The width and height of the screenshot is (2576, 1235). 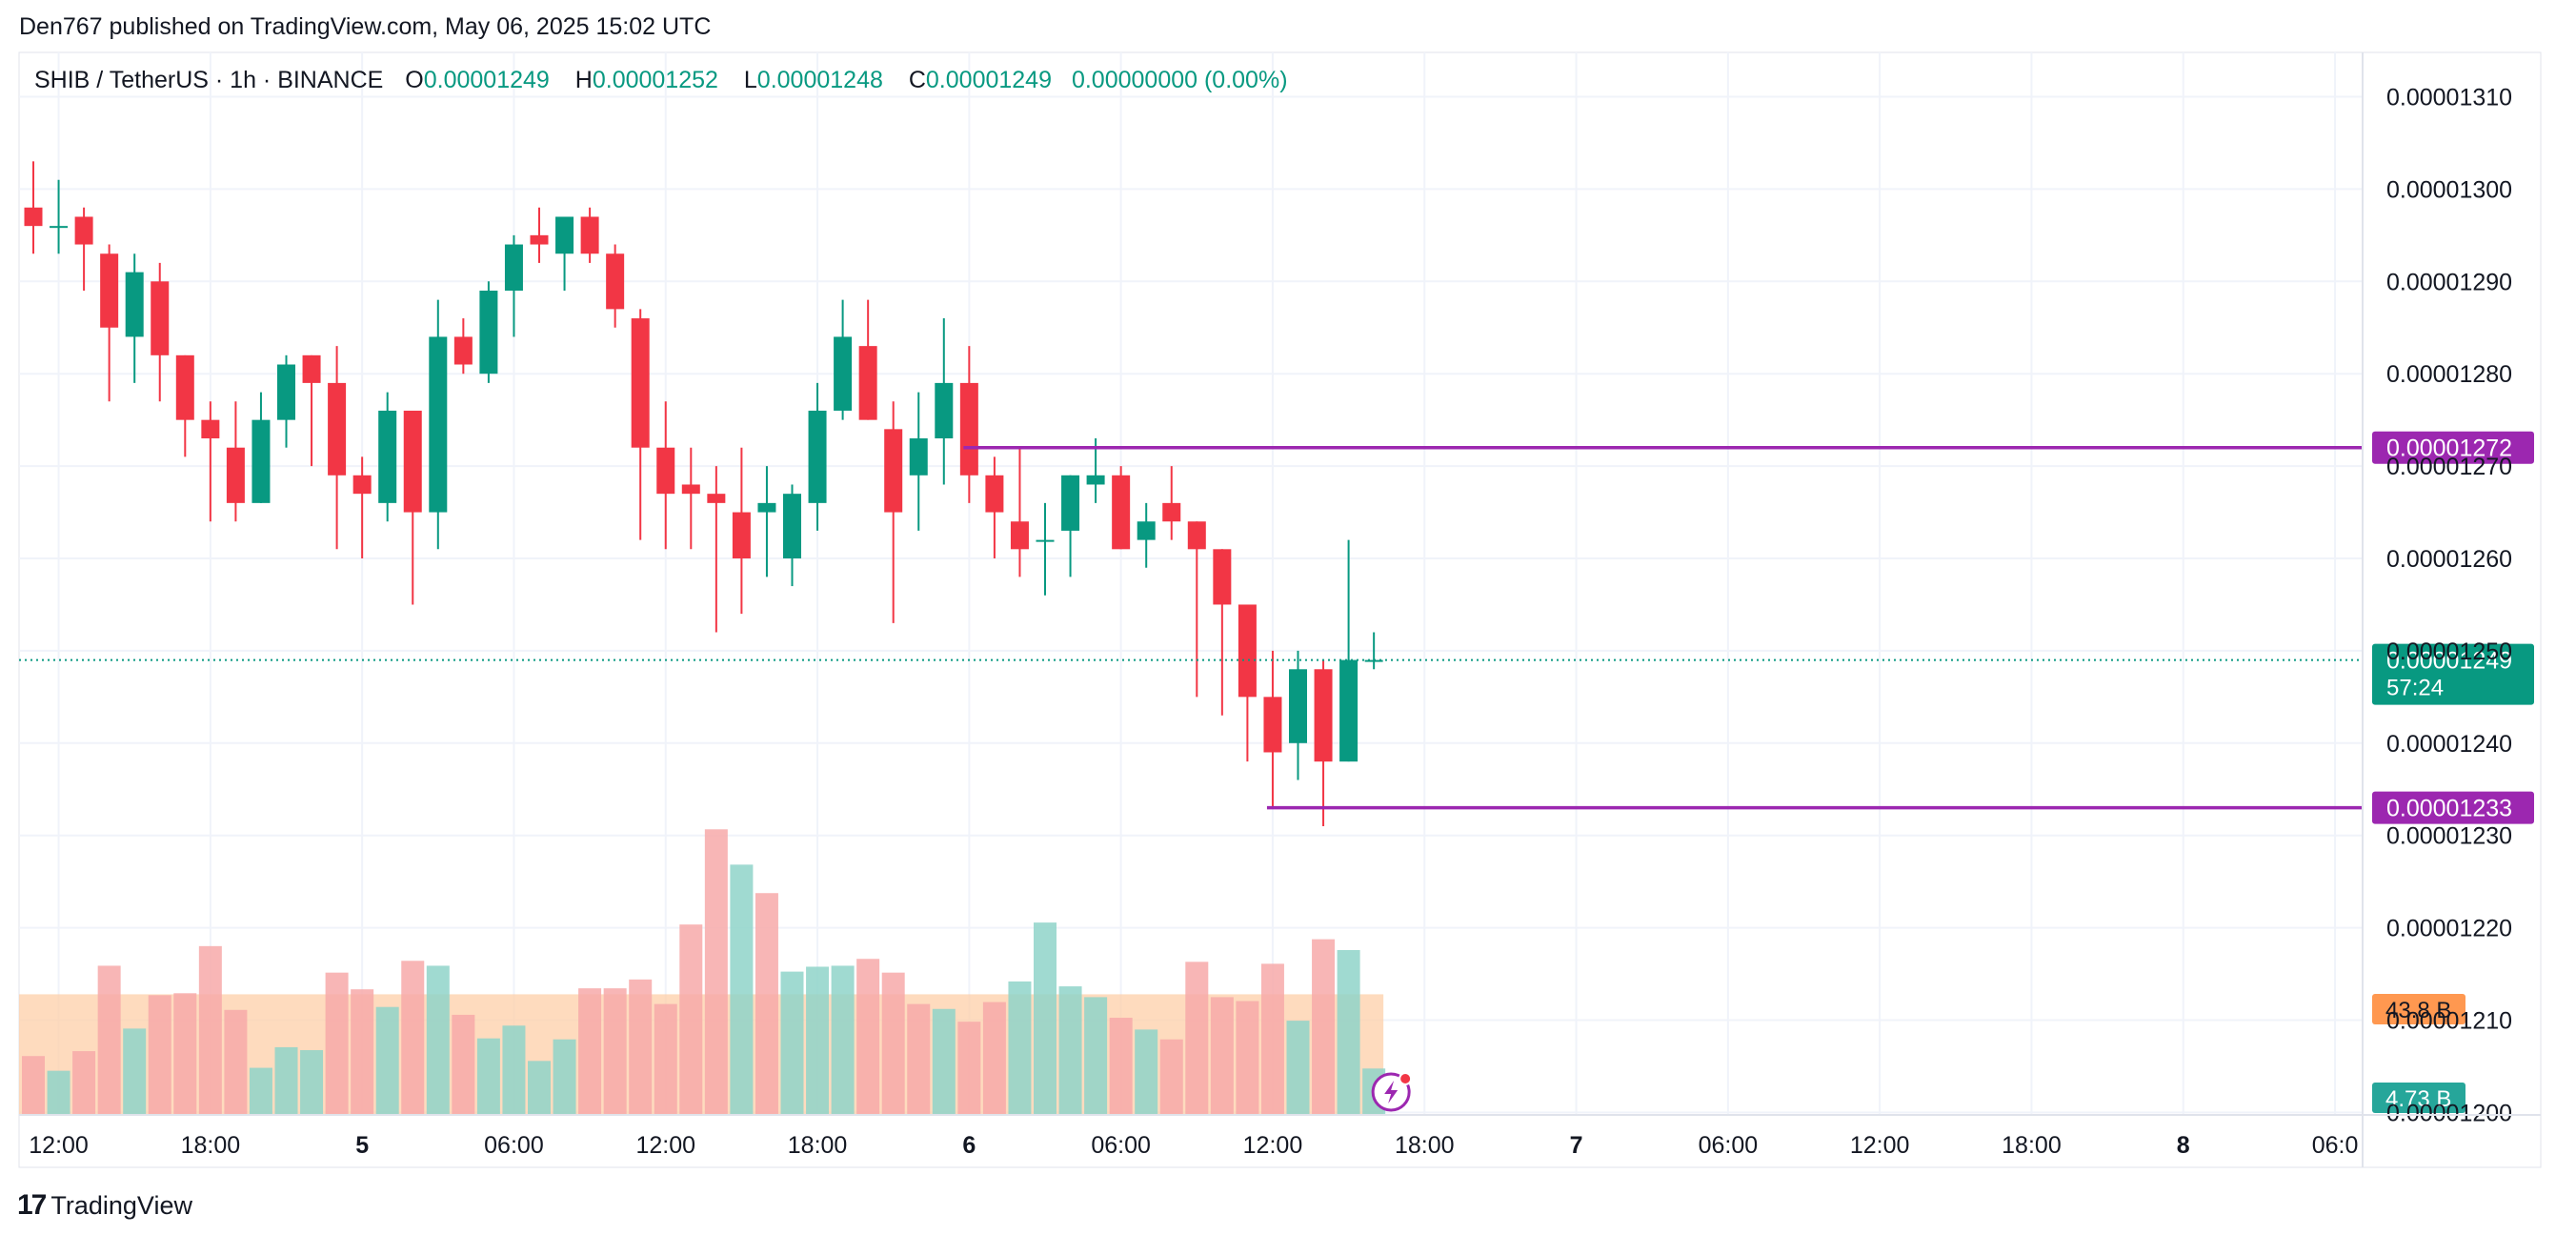 I want to click on low-label: L, so click(x=750, y=80).